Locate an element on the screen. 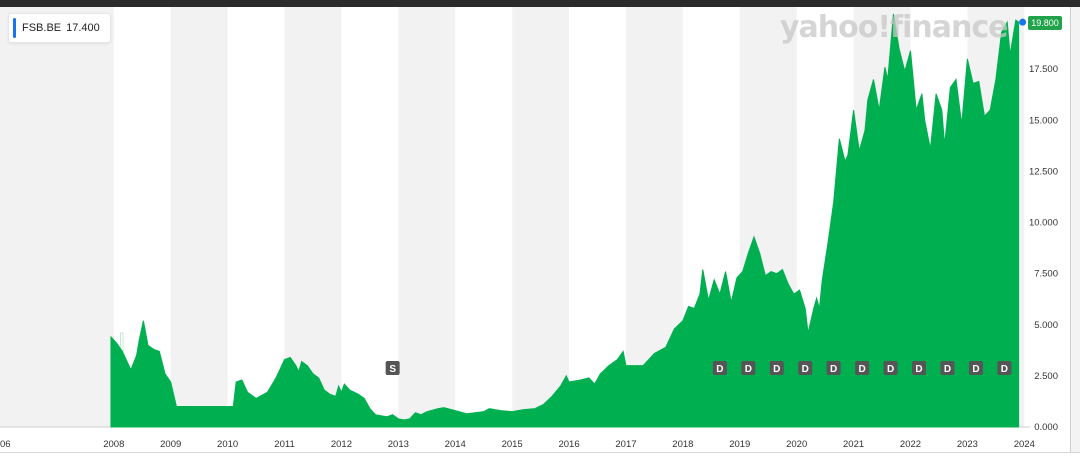 The width and height of the screenshot is (1080, 472). x-tick-label: 2016 is located at coordinates (568, 444).